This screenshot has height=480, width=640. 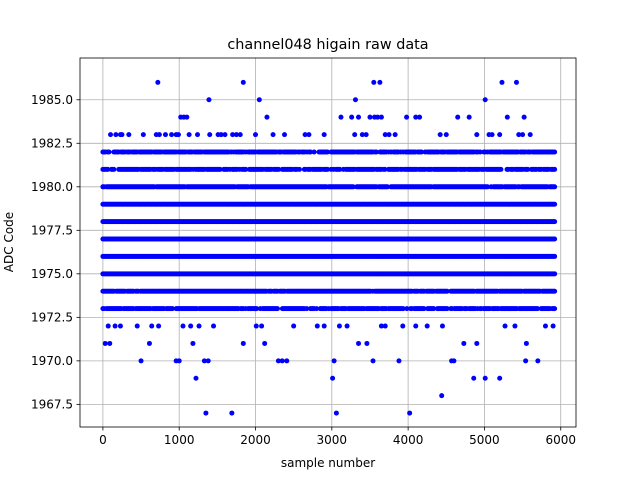 I want to click on y-tick-label: 1972.5, so click(x=52, y=318).